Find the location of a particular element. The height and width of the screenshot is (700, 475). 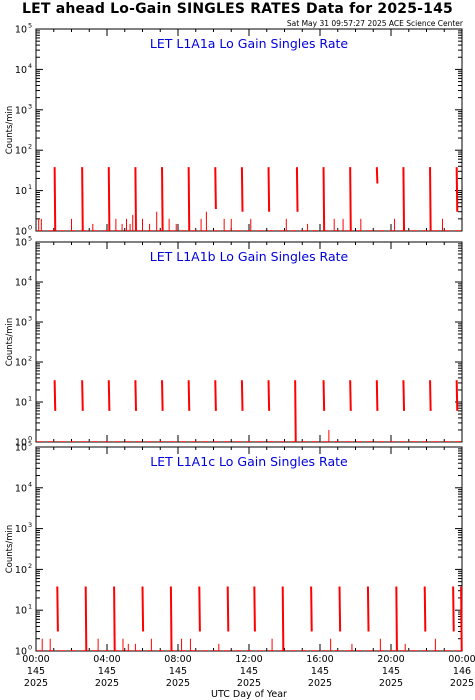

panel-title: LET L1A1c Lo Gain Singles Rate is located at coordinates (249, 461).